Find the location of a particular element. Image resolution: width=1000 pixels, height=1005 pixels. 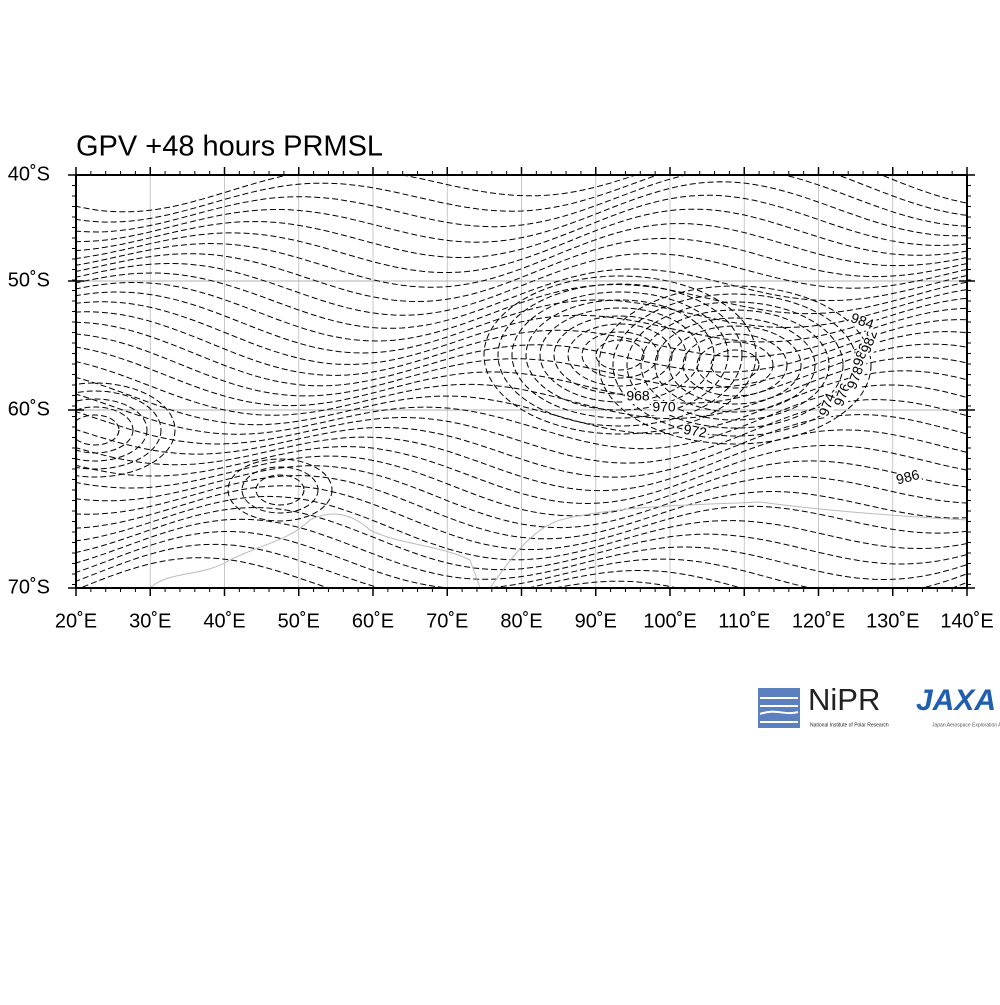

jaxa-fulltext: Japan Aerospace Exploration Agency is located at coordinates (966, 725).